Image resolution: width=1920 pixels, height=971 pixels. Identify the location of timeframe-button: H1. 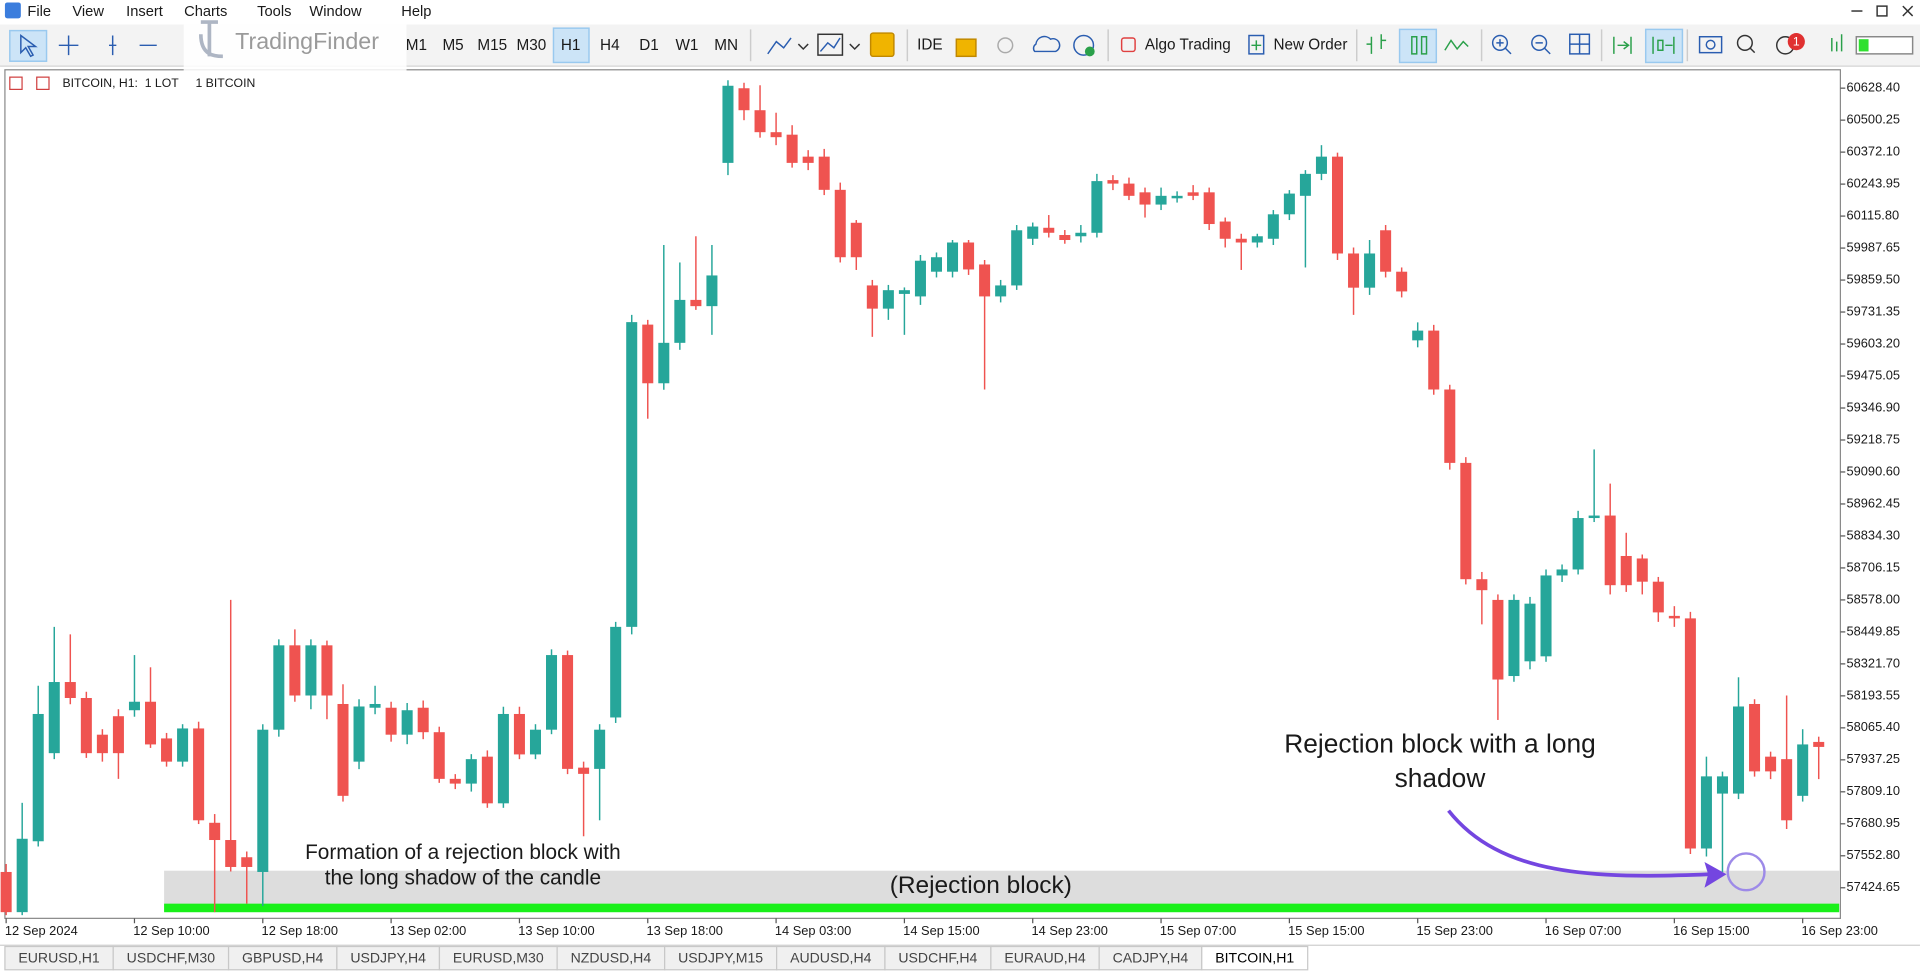
(571, 45).